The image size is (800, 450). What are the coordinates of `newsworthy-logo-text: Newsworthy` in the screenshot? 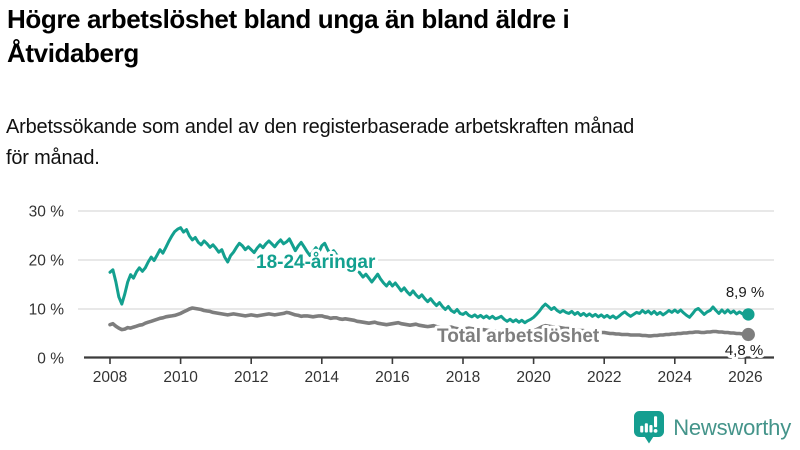 It's located at (732, 427).